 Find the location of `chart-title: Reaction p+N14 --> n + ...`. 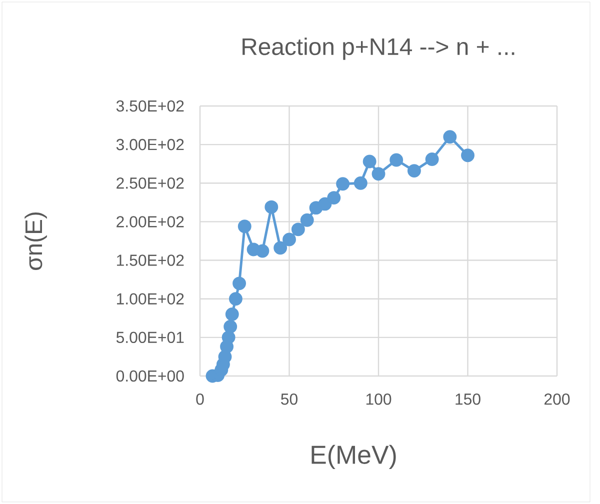

chart-title: Reaction p+N14 --> n + ... is located at coordinates (378, 49).